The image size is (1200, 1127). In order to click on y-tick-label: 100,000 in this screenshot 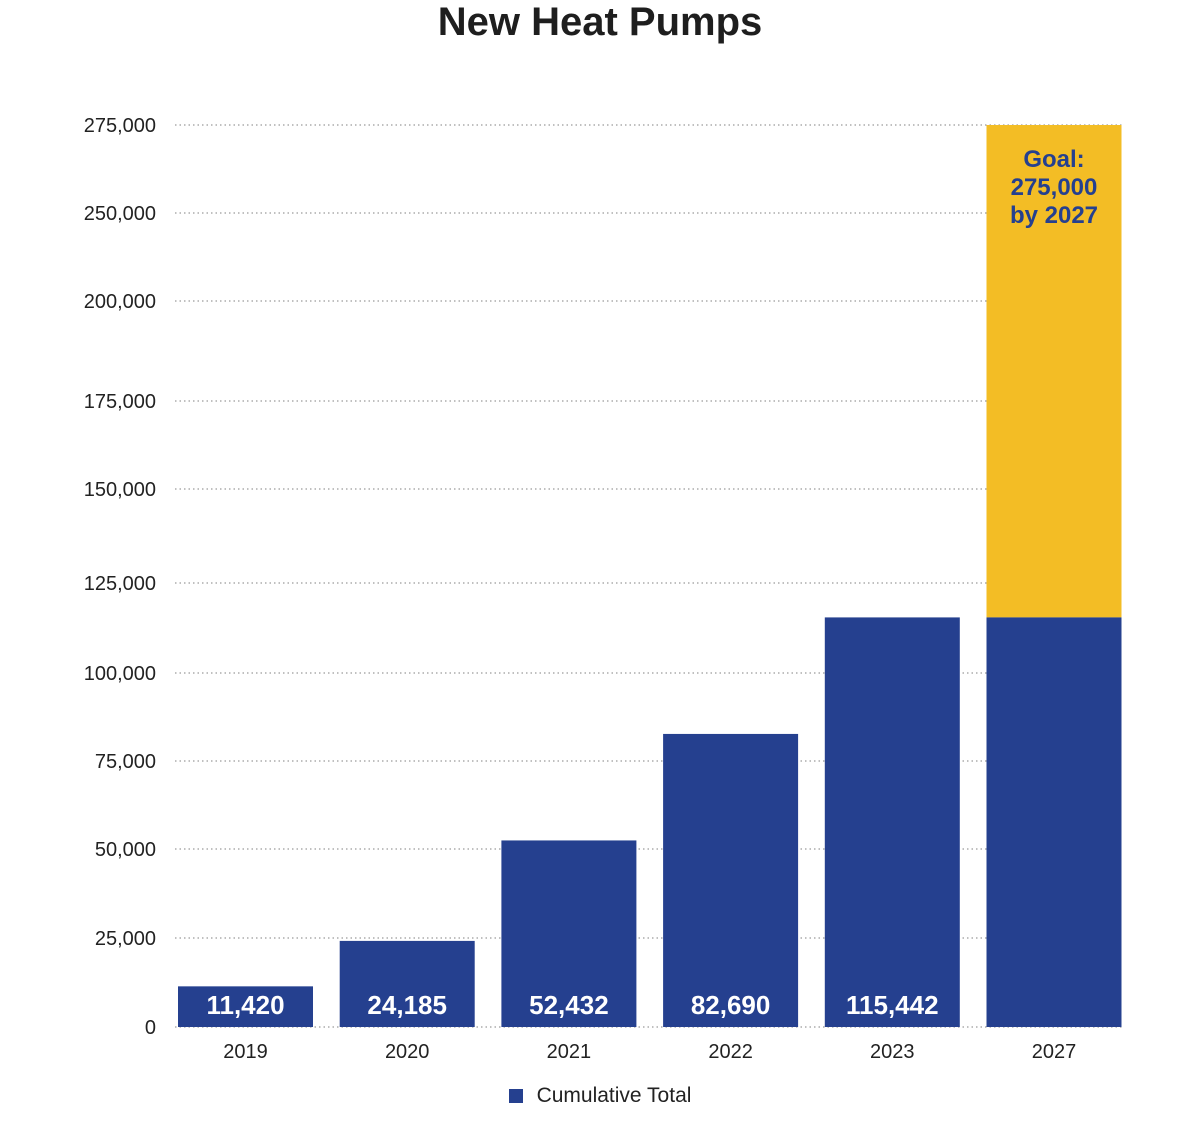, I will do `click(120, 674)`.